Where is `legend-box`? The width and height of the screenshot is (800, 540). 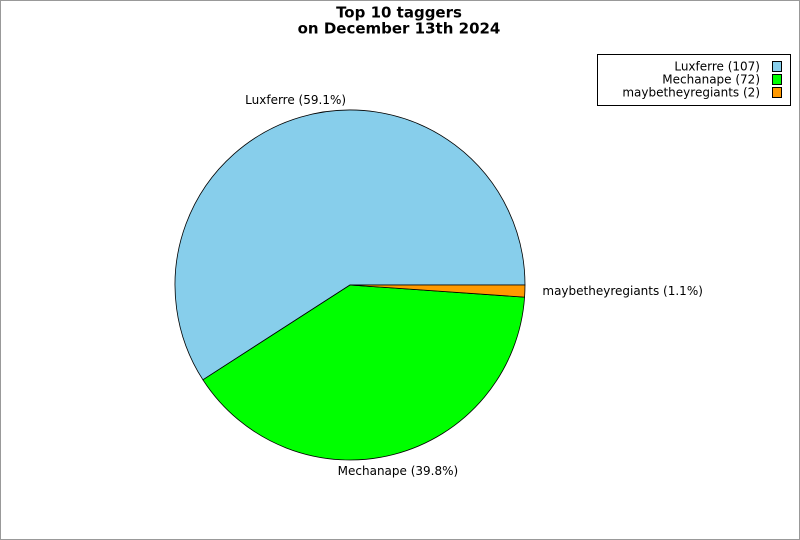 legend-box is located at coordinates (694, 80).